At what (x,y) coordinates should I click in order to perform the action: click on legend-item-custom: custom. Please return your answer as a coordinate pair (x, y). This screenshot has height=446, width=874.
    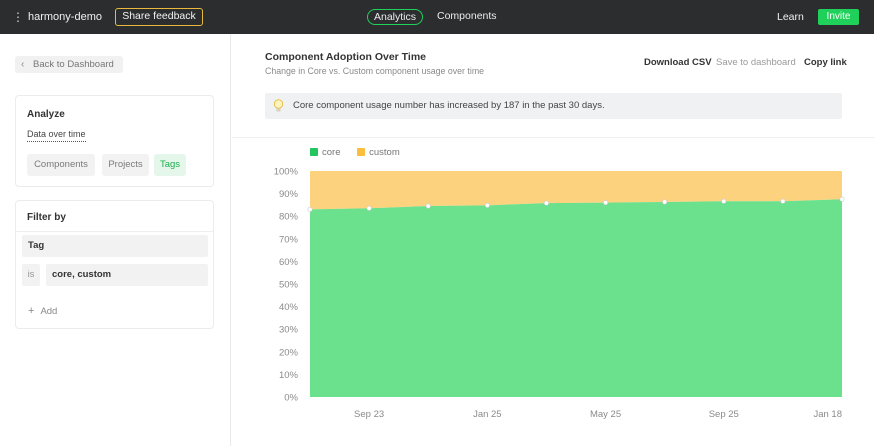
    Looking at the image, I should click on (378, 152).